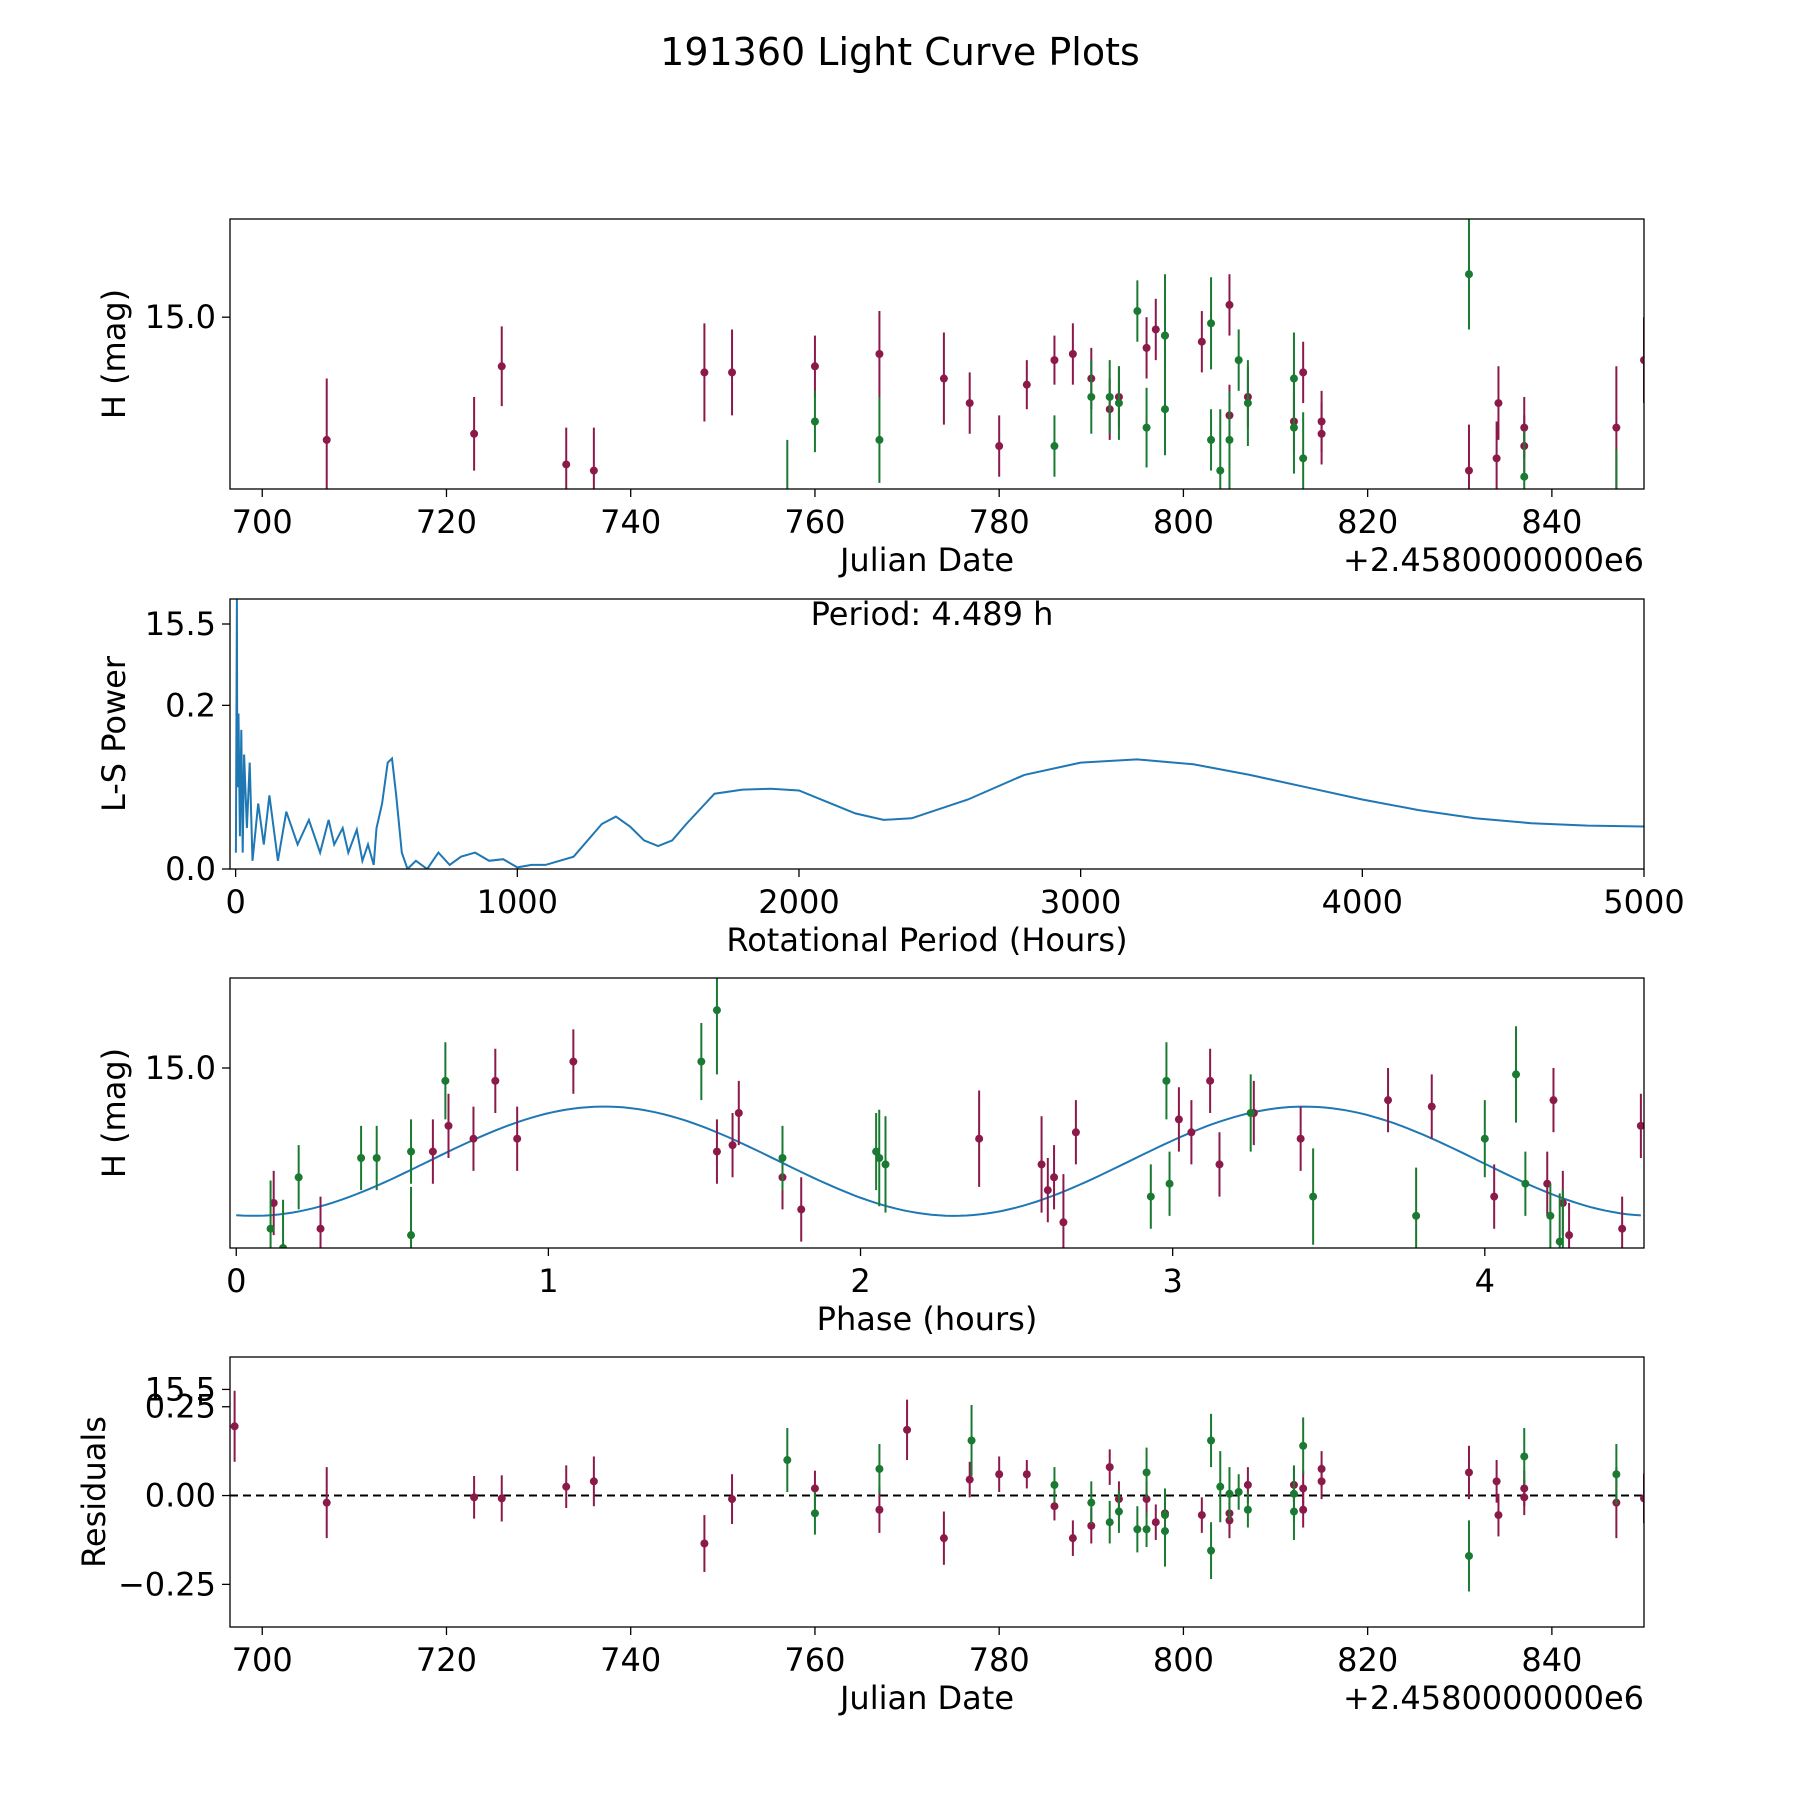  I want to click on x-tick-label: 4000, so click(1362, 902).